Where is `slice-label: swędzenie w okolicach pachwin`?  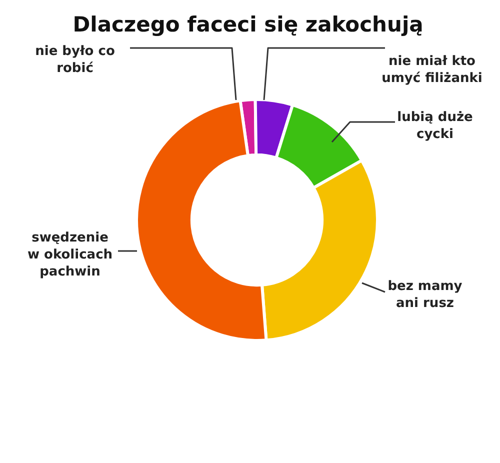 slice-label: swędzenie w okolicach pachwin is located at coordinates (70, 255).